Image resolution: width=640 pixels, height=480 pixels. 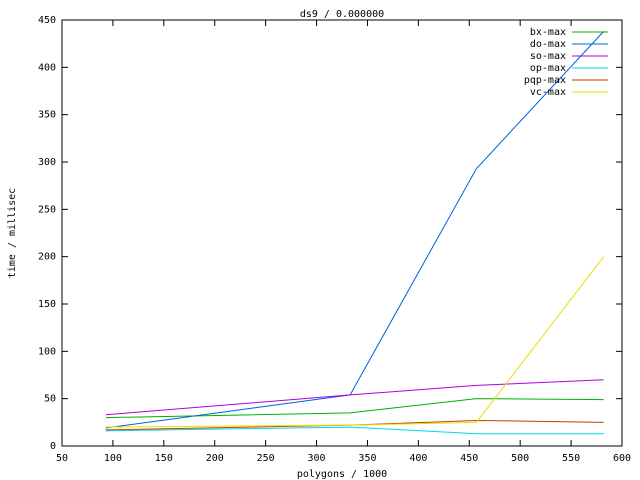 What do you see at coordinates (622, 458) in the screenshot?
I see `x-tick-label: 600` at bounding box center [622, 458].